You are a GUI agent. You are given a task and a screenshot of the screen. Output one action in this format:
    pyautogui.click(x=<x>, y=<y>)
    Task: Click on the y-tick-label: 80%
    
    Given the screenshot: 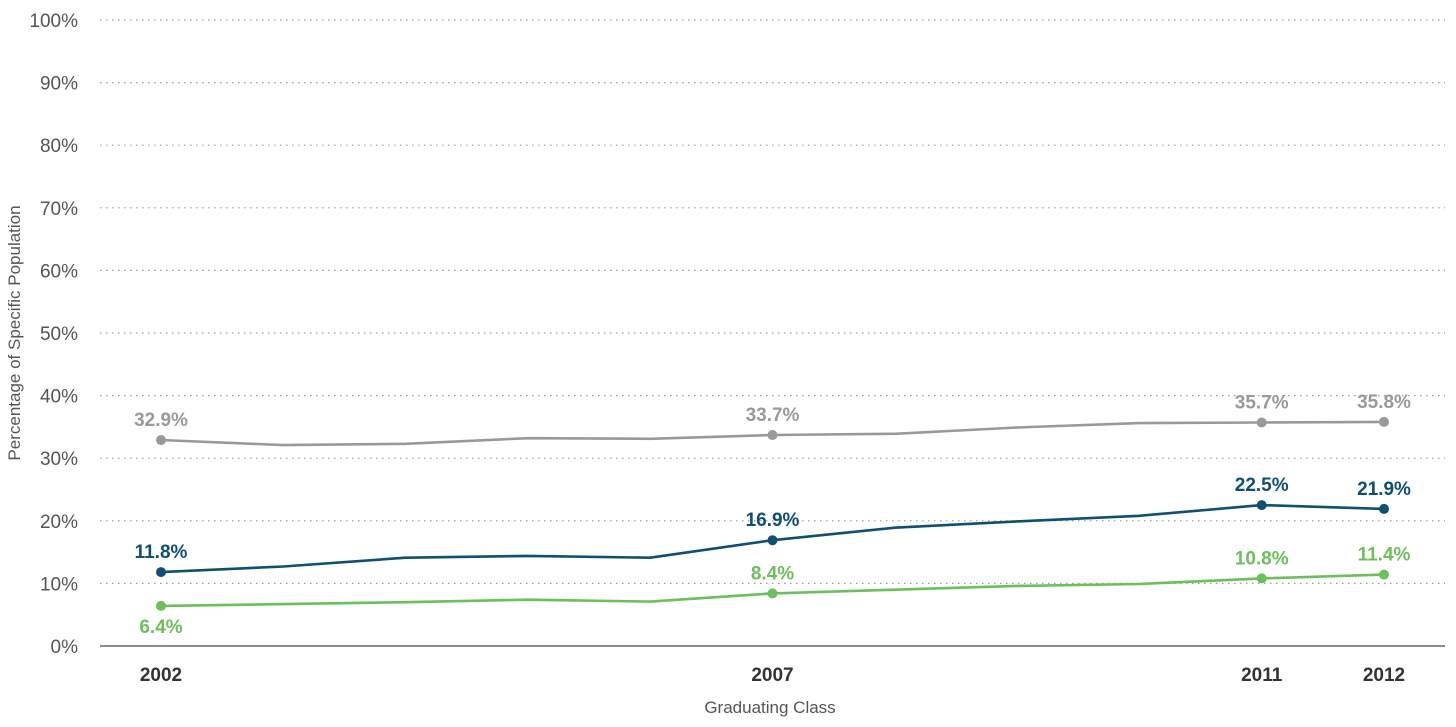 What is the action you would take?
    pyautogui.click(x=59, y=146)
    